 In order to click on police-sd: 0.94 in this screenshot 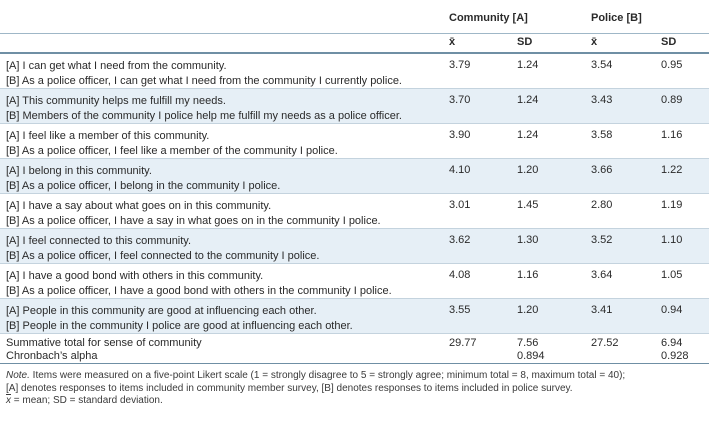, I will do `click(672, 310)`.